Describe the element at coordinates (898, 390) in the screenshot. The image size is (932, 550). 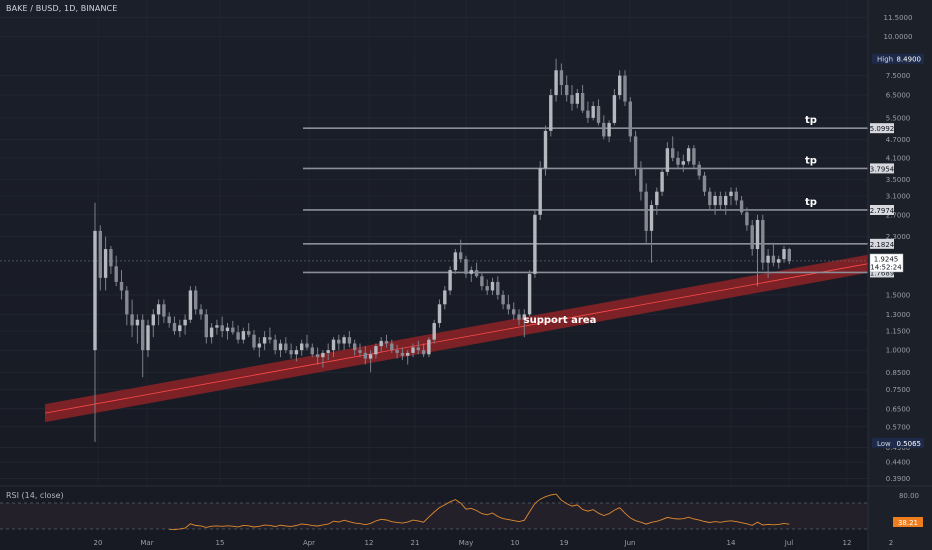
I see `price-tick-label: 0.7500` at that location.